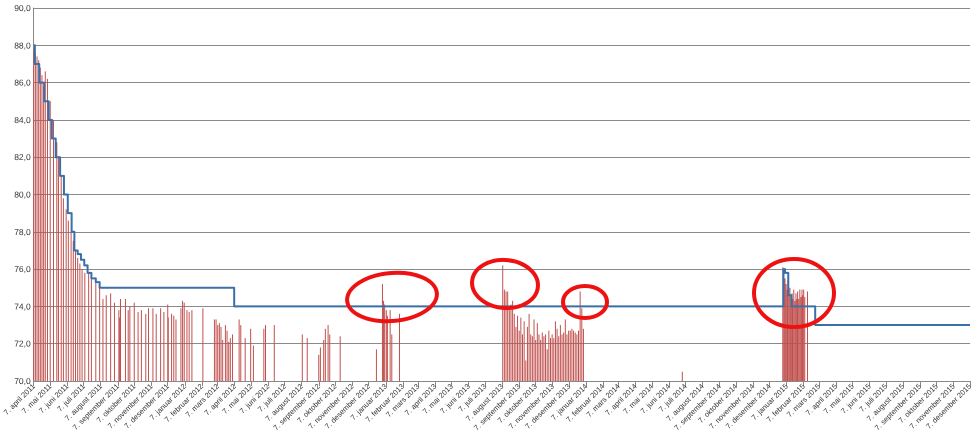 The width and height of the screenshot is (975, 435). Describe the element at coordinates (23, 157) in the screenshot. I see `y-tick-label: 82,0` at that location.